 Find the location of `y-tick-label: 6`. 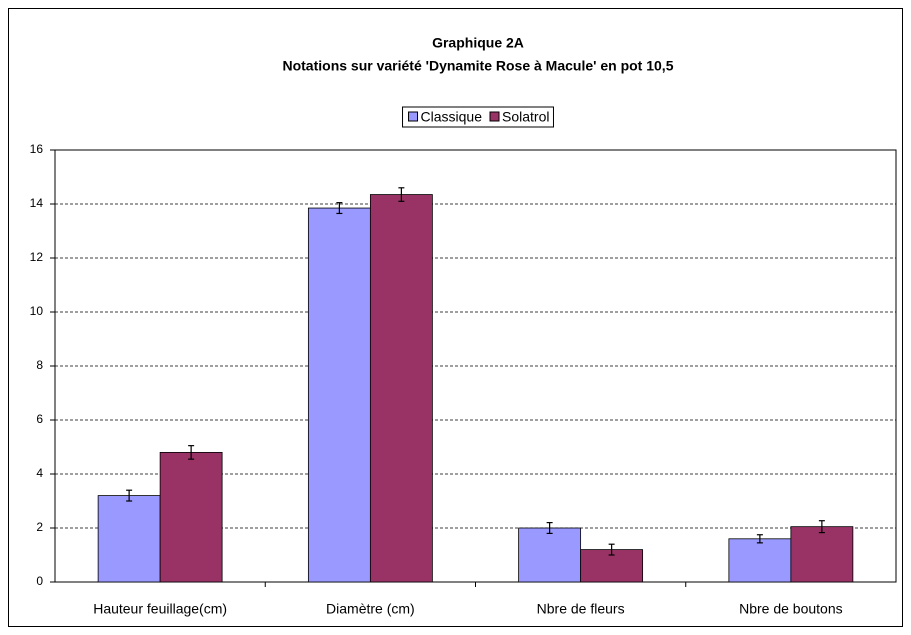

y-tick-label: 6 is located at coordinates (39, 419).